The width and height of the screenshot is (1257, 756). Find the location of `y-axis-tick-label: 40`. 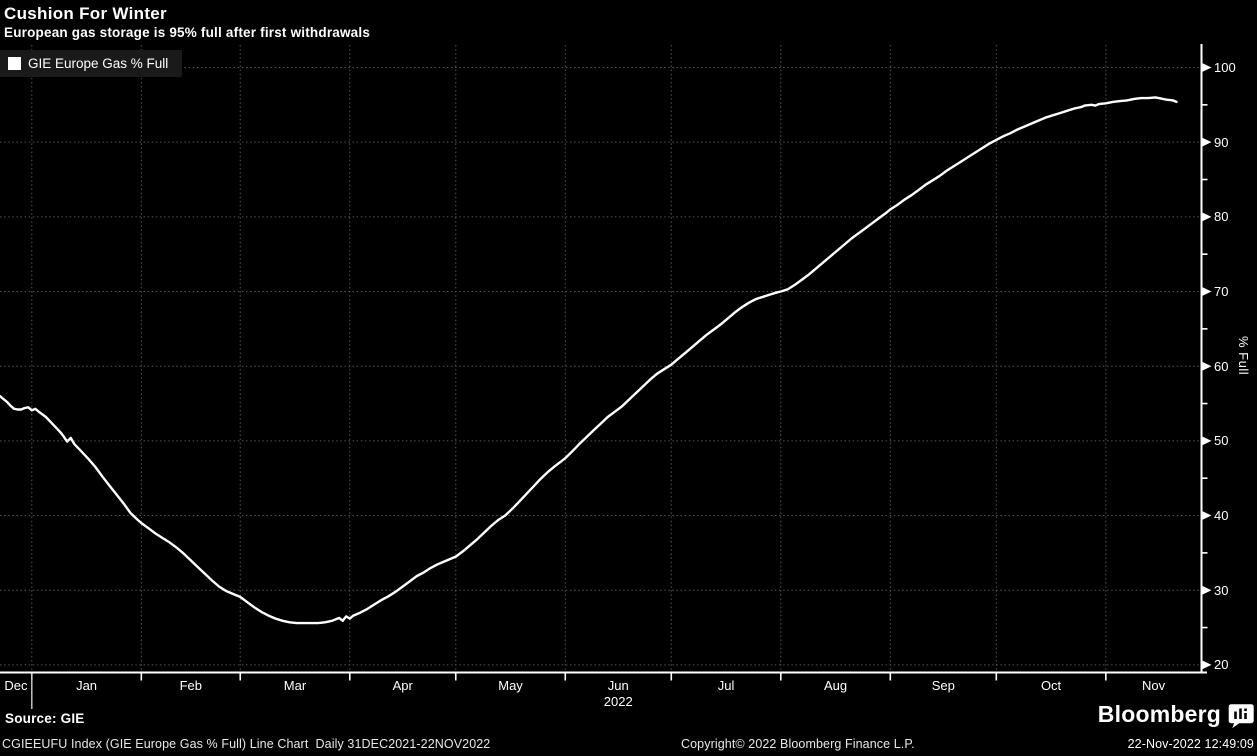

y-axis-tick-label: 40 is located at coordinates (1221, 516).